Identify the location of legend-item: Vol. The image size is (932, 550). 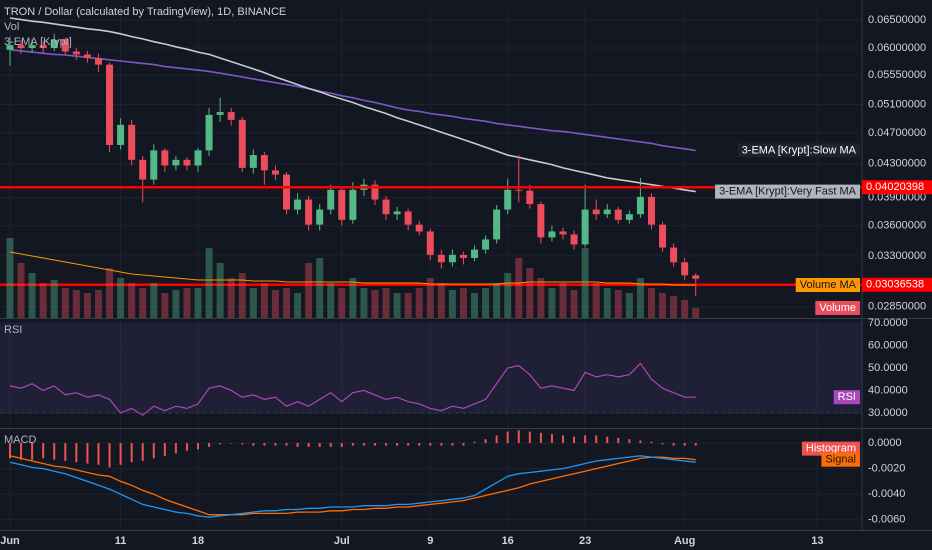
(11, 27).